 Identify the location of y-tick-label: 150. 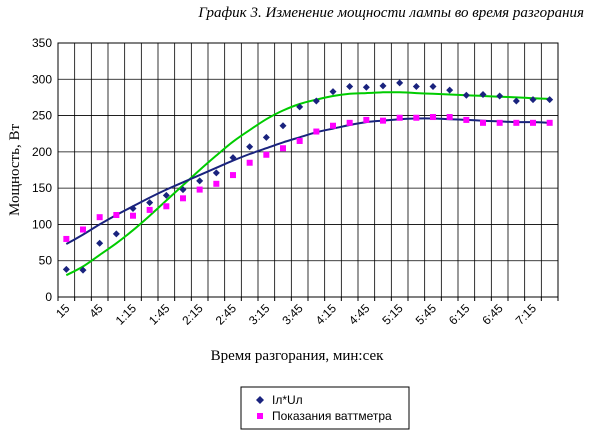
(42, 188).